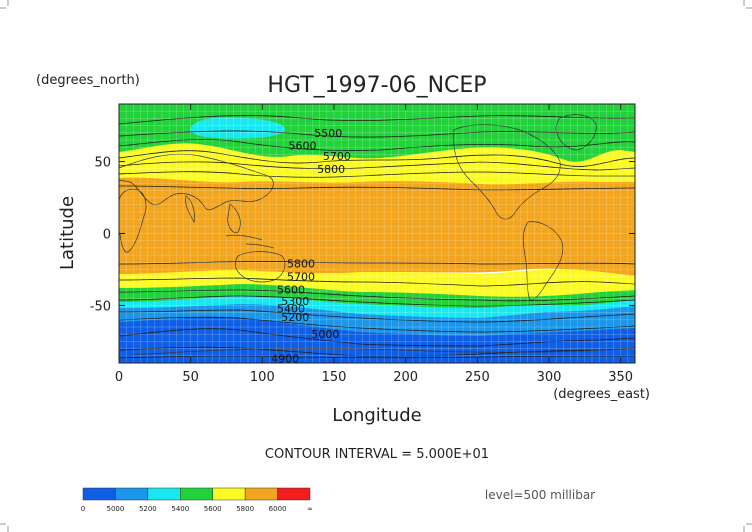 The height and width of the screenshot is (532, 752). Describe the element at coordinates (102, 163) in the screenshot. I see `y-tick-label: 50` at that location.